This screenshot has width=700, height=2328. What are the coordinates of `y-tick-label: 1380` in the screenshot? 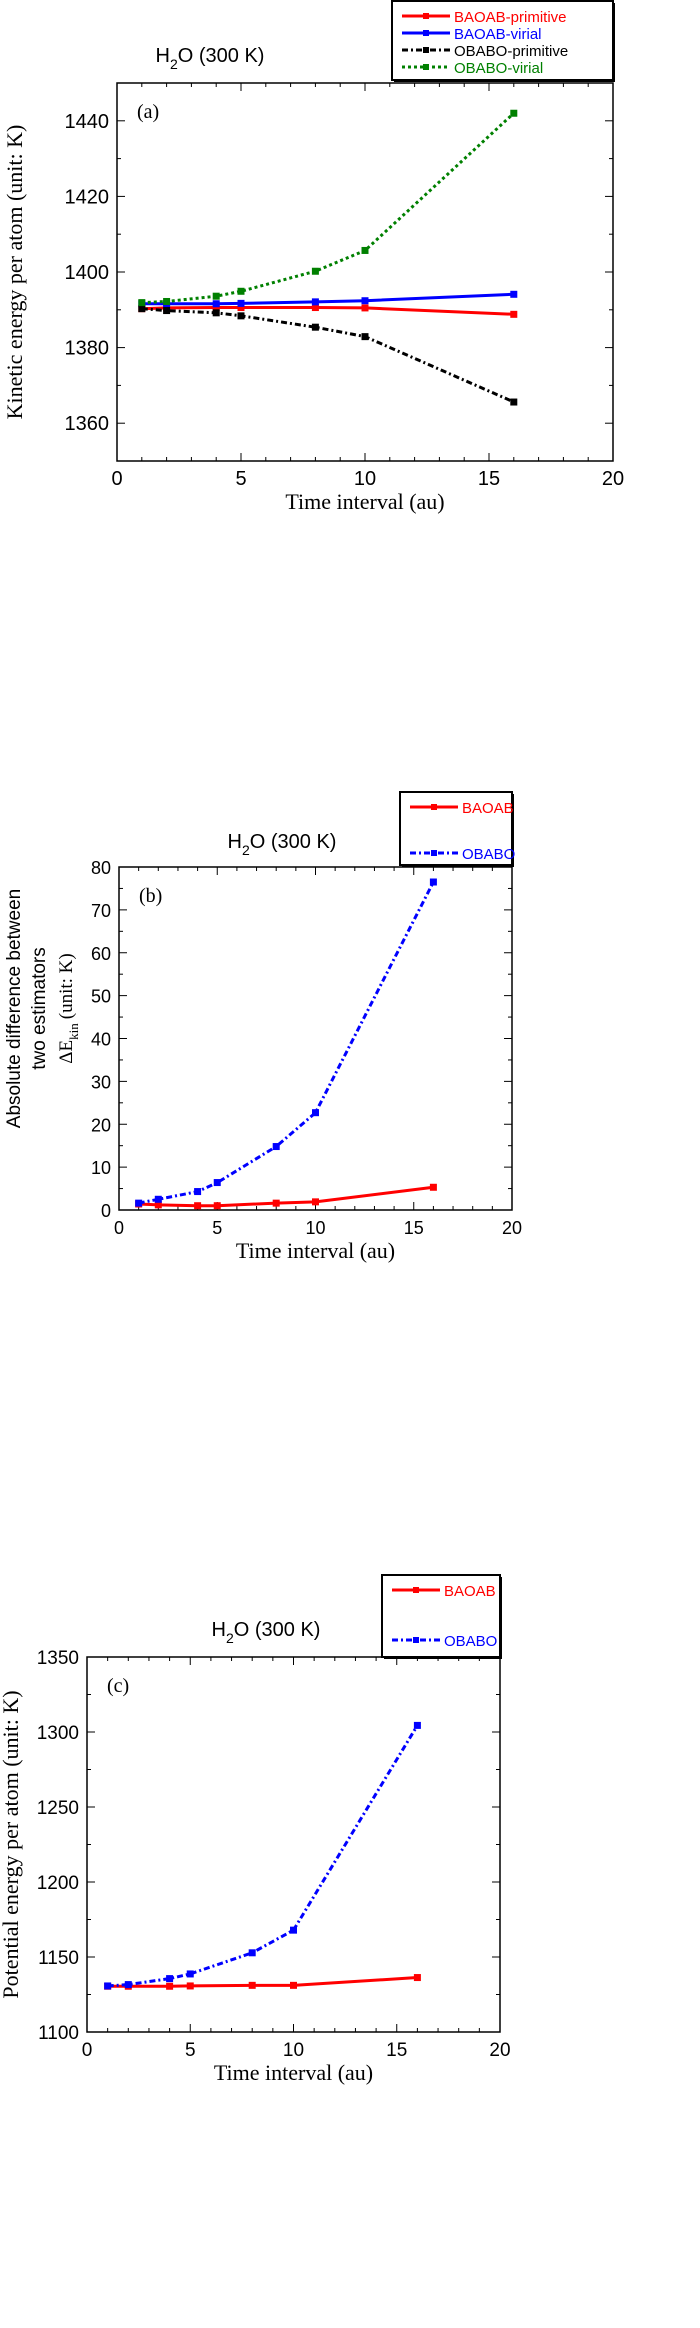 It's located at (87, 349).